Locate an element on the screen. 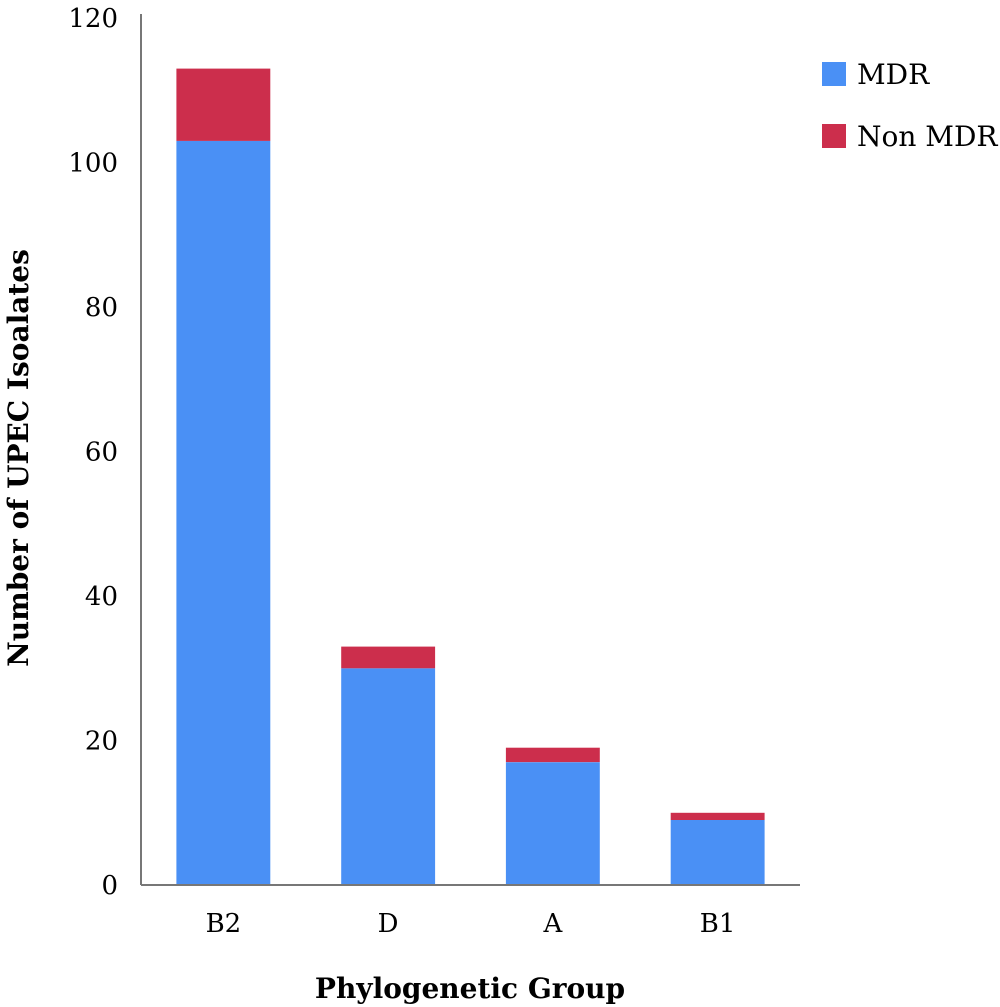  y-tick-label: 100 is located at coordinates (93, 164).